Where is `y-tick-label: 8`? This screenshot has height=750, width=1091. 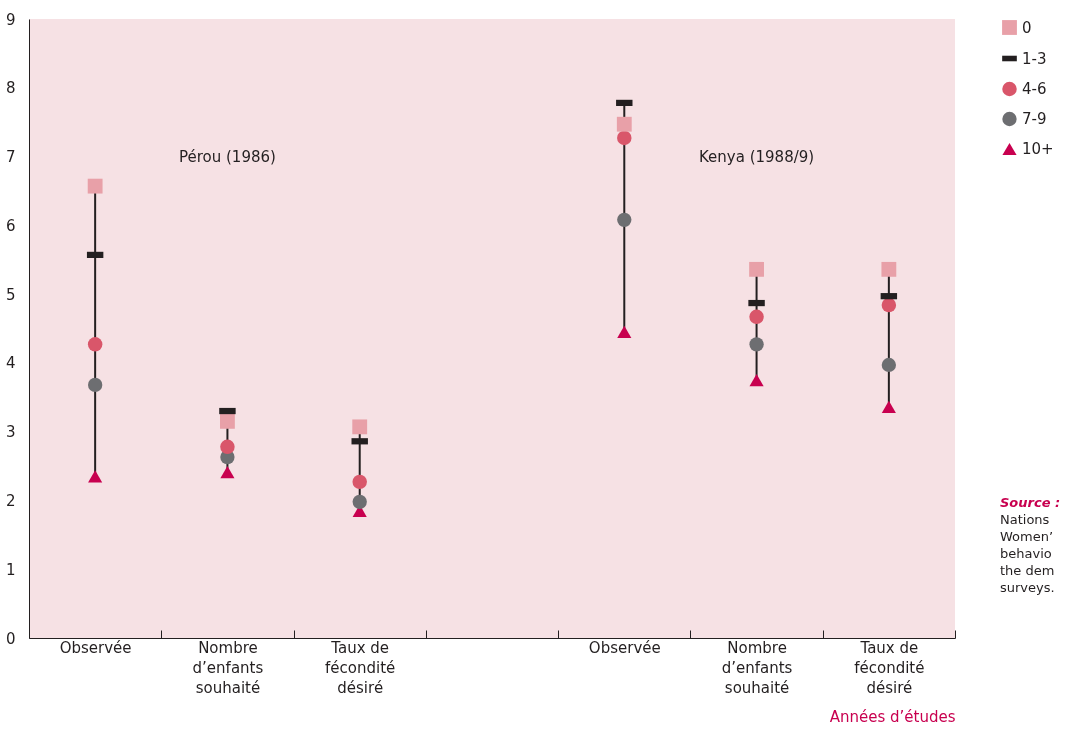 y-tick-label: 8 is located at coordinates (10, 88).